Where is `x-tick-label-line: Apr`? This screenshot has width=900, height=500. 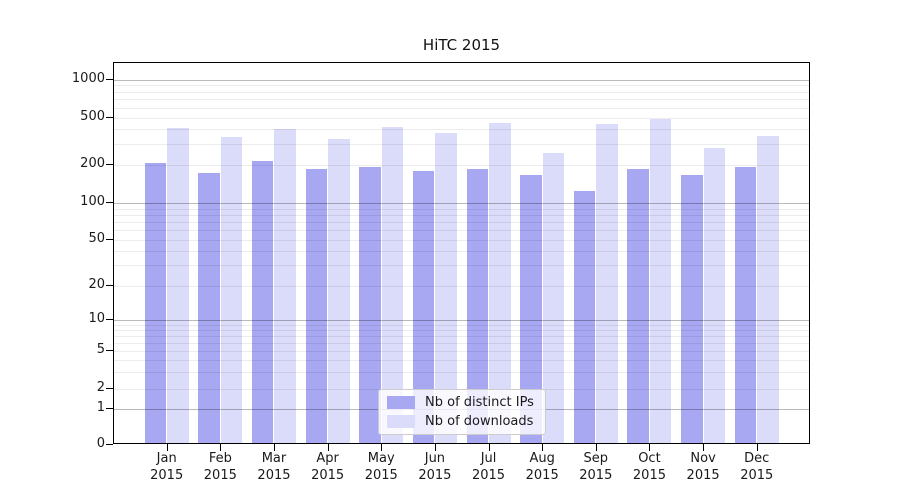
x-tick-label-line: Apr is located at coordinates (327, 458).